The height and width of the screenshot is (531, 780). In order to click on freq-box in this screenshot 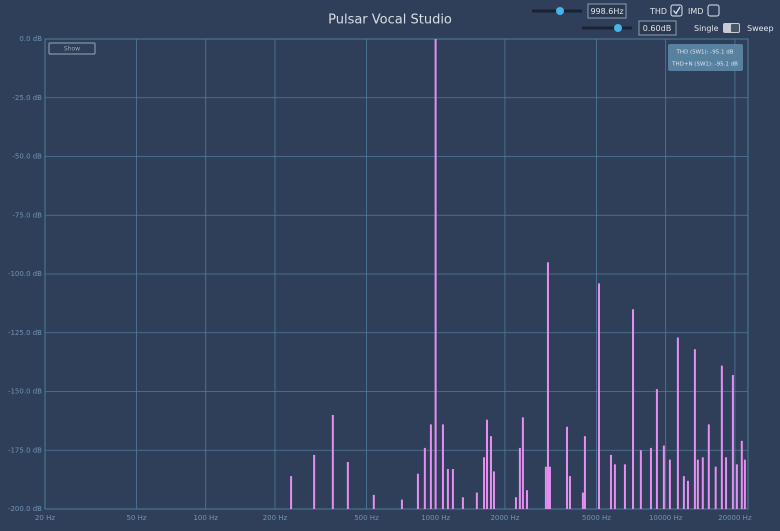, I will do `click(607, 11)`.